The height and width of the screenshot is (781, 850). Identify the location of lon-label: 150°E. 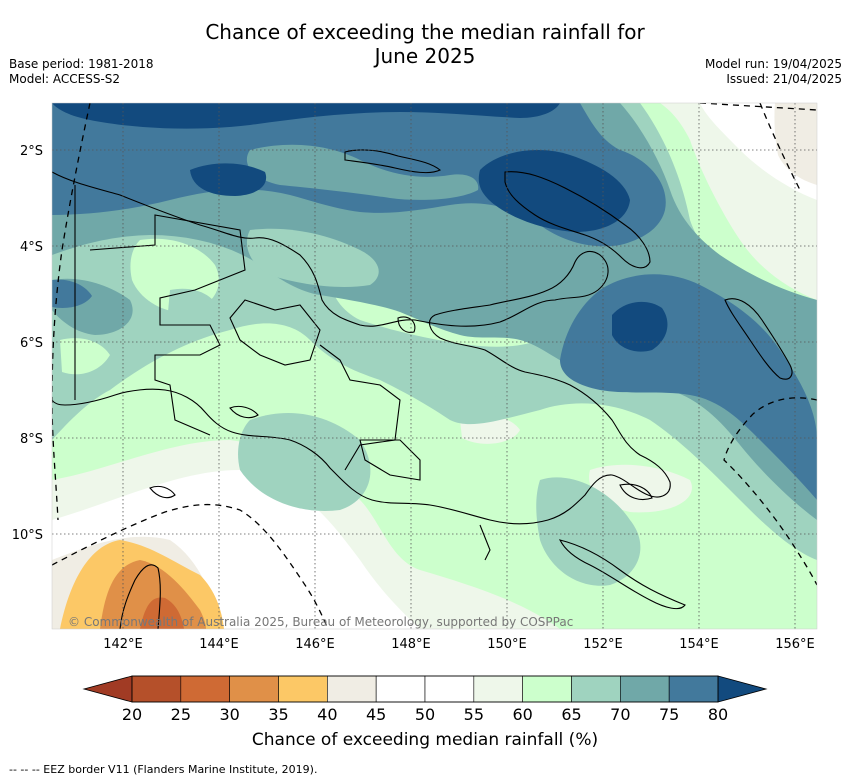
(507, 644).